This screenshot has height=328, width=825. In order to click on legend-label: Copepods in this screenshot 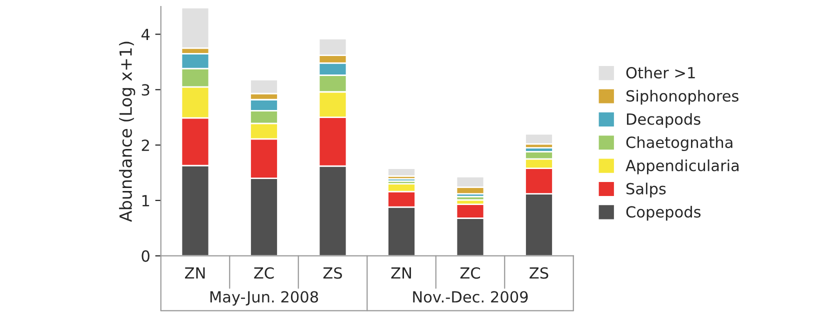, I will do `click(663, 213)`.